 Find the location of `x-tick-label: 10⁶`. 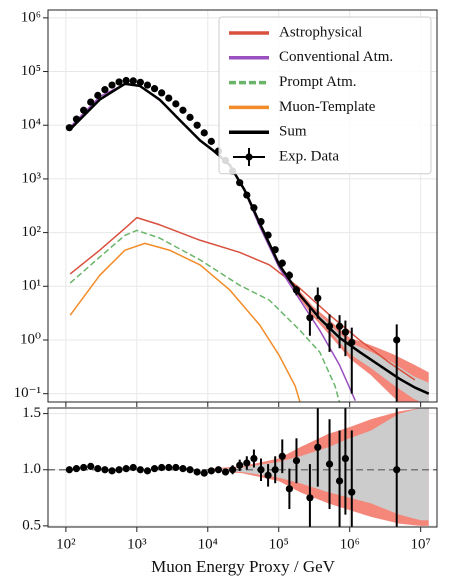

x-tick-label: 10⁶ is located at coordinates (350, 544).